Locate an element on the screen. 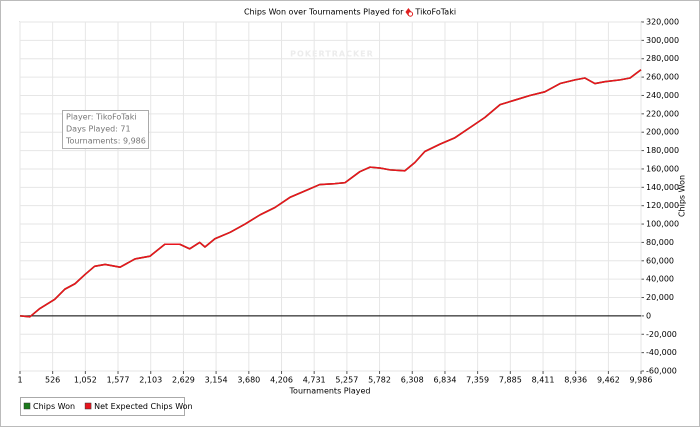 Image resolution: width=700 pixels, height=427 pixels. chart-player: TikoFoTaki is located at coordinates (435, 12).